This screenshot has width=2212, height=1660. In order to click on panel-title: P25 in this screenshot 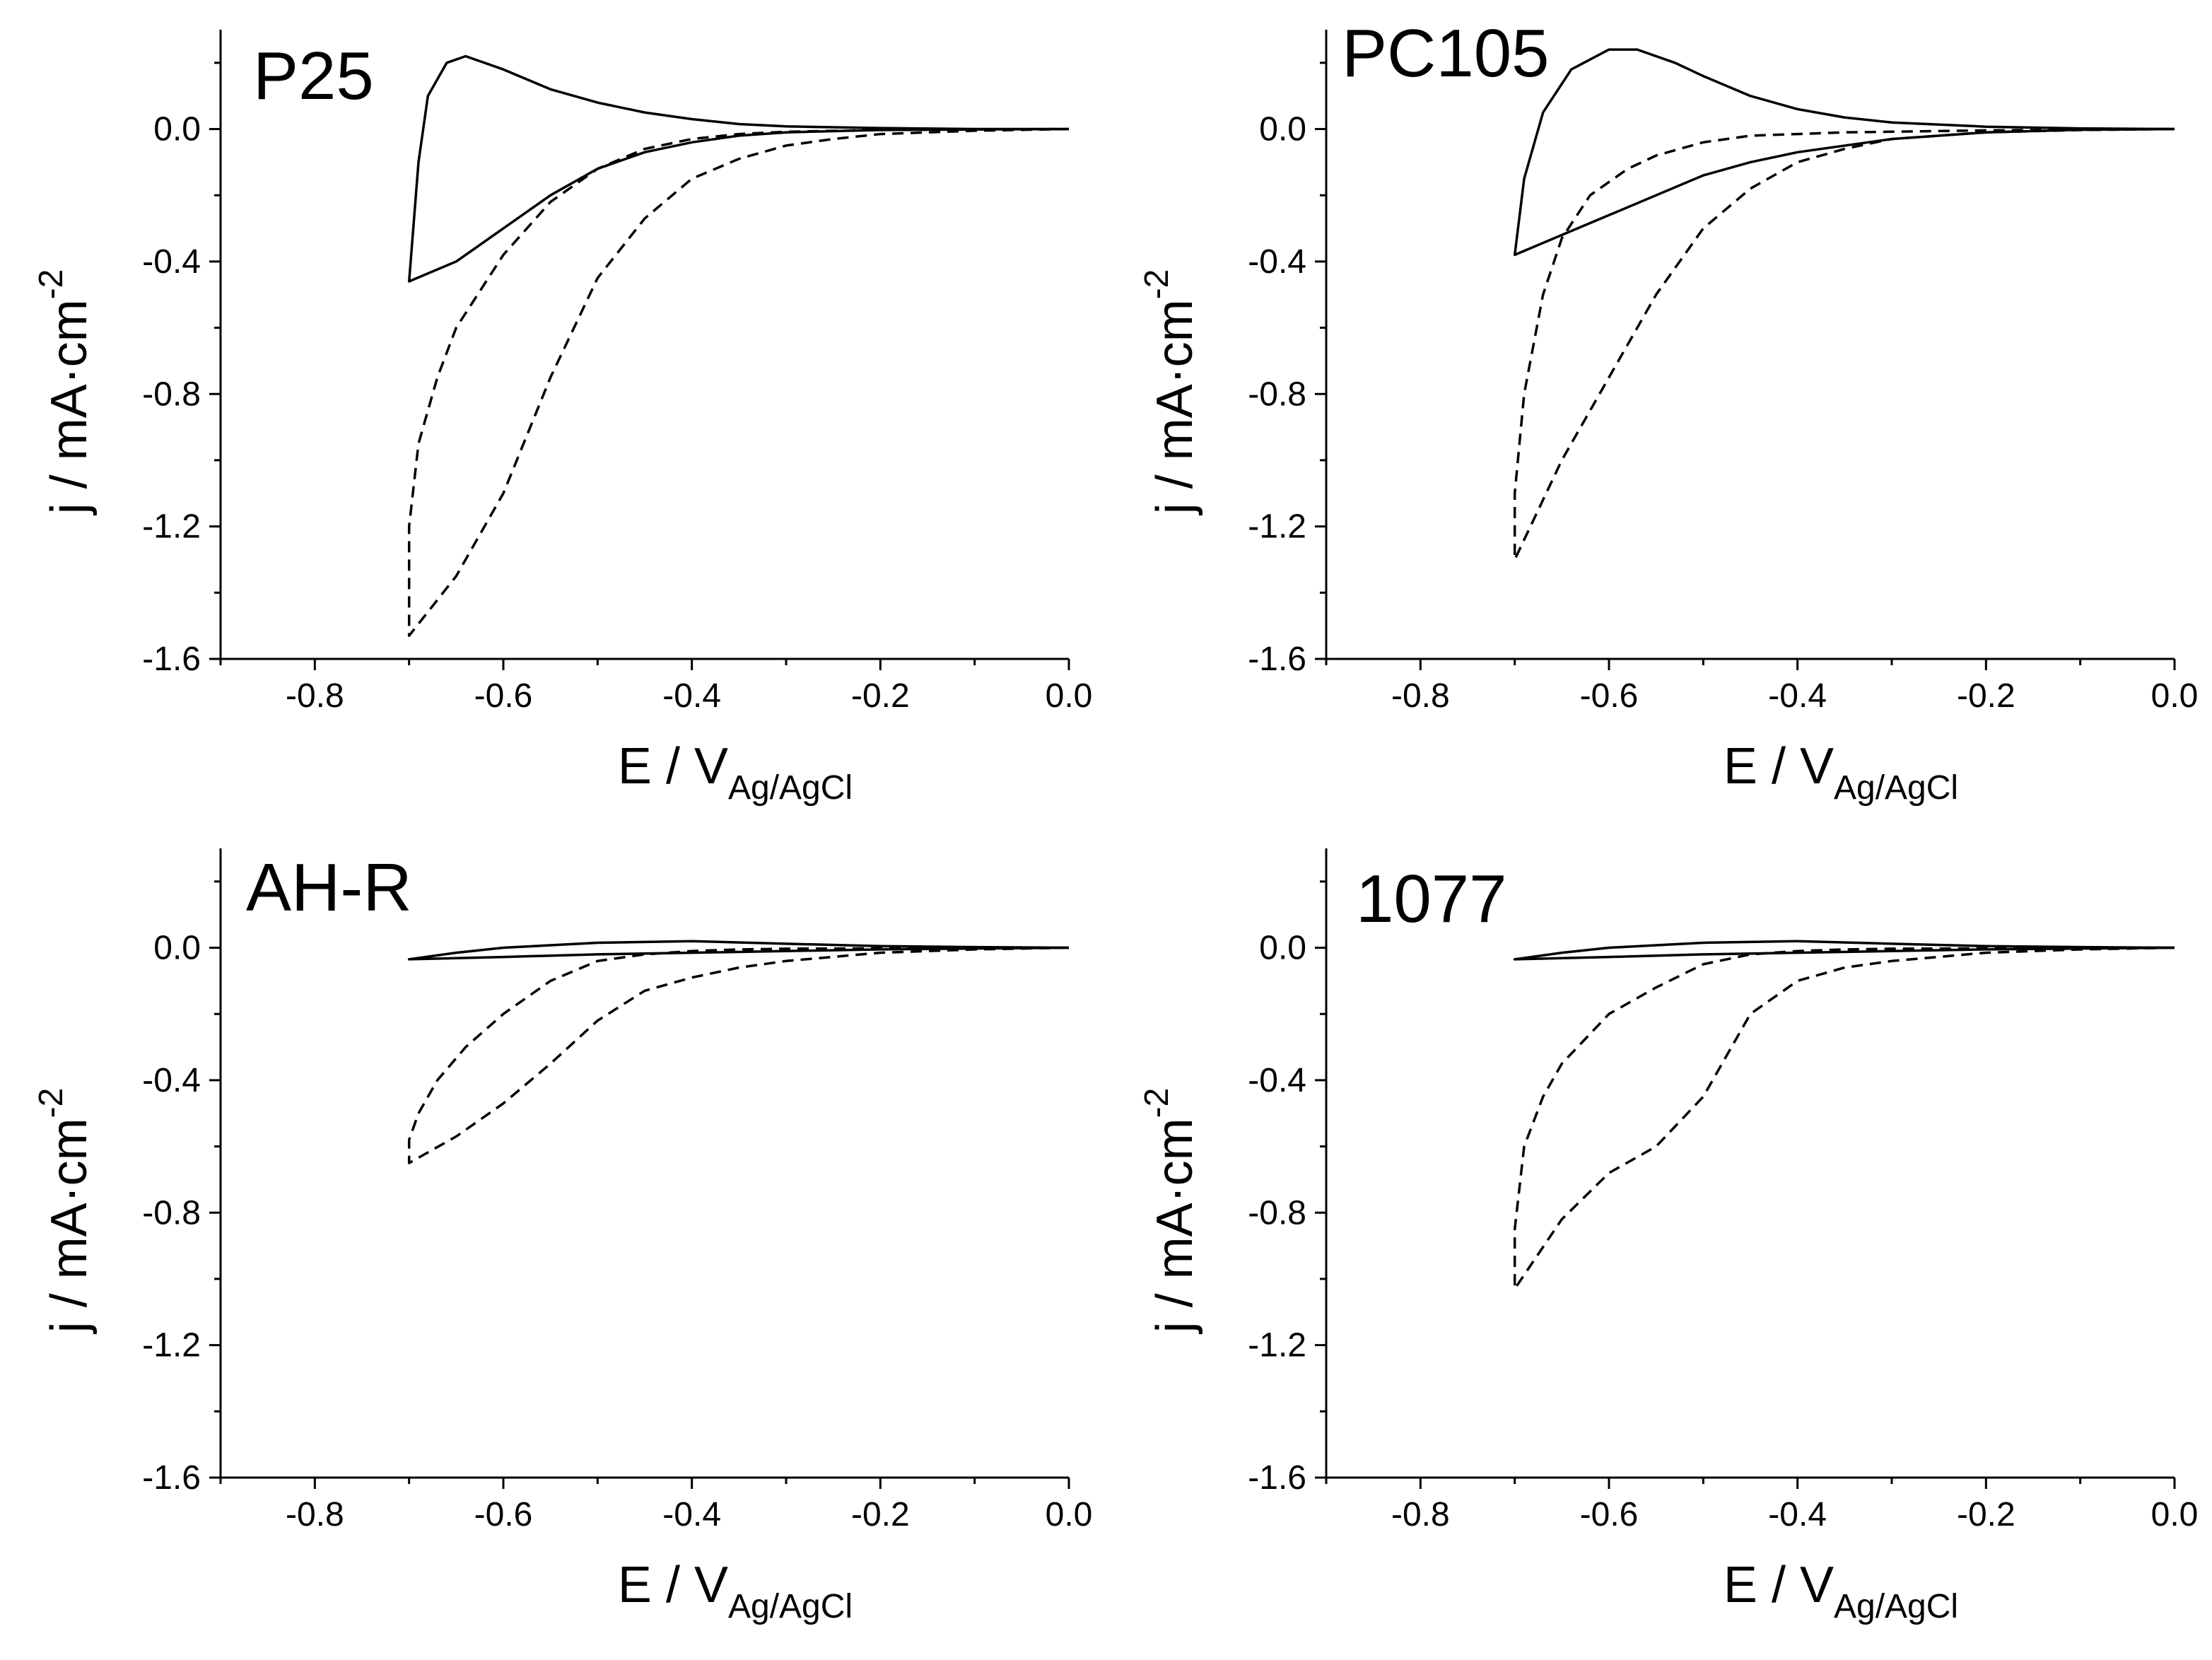, I will do `click(313, 76)`.